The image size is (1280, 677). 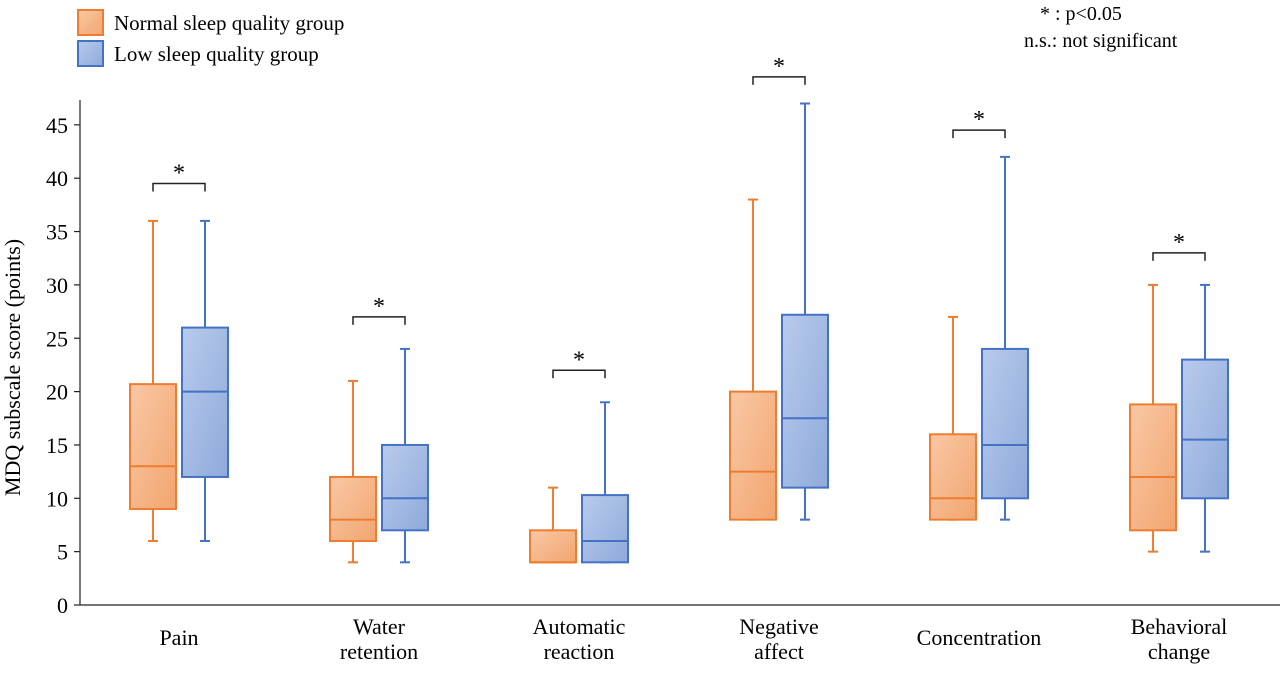 What do you see at coordinates (1045, 14) in the screenshot?
I see `note-star: *` at bounding box center [1045, 14].